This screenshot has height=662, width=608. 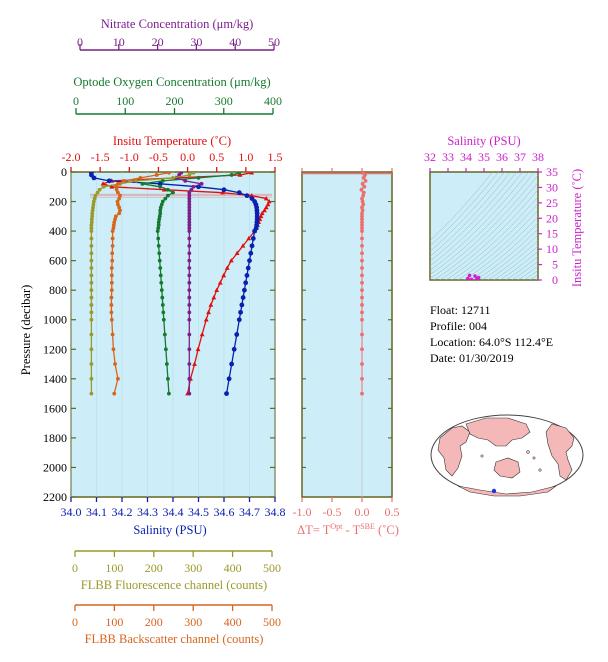 What do you see at coordinates (171, 82) in the screenshot?
I see `oxygen-axis-title: Optode Oxygen Concentration (μm/kg)` at bounding box center [171, 82].